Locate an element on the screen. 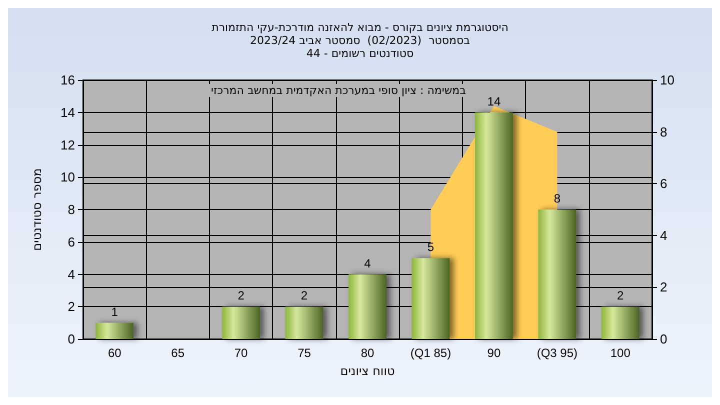  x-tick-label: 60 is located at coordinates (115, 353).